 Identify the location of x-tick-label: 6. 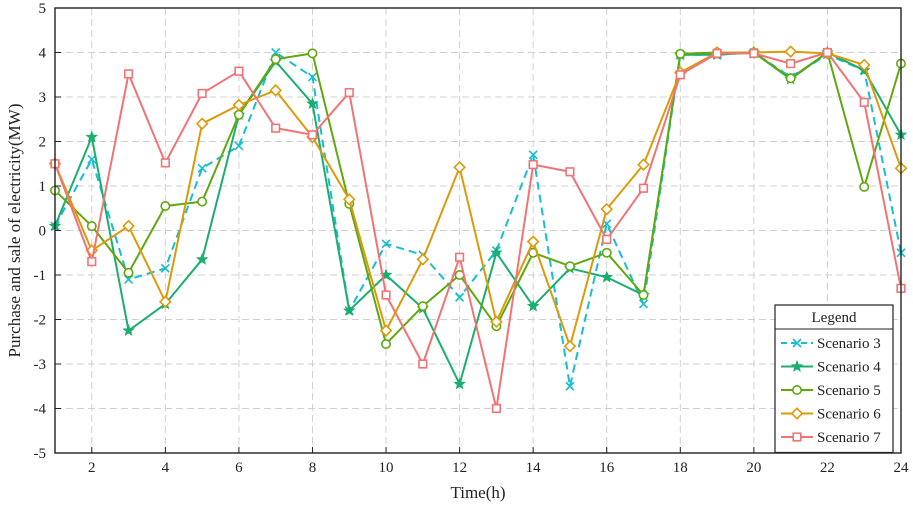
(239, 468).